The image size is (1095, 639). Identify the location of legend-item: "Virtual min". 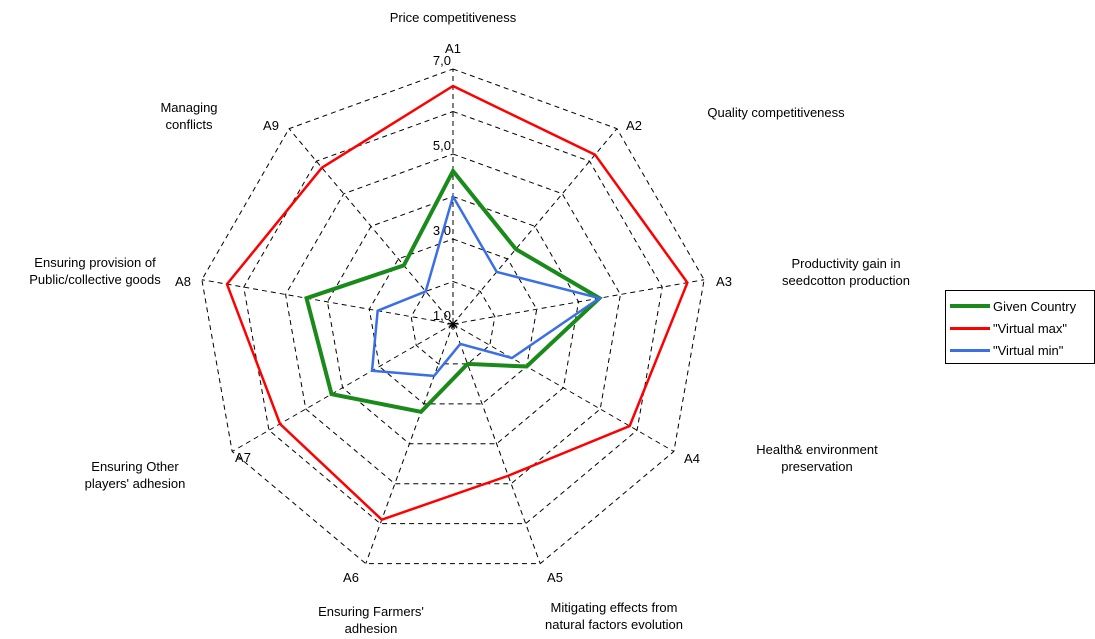
(1022, 350).